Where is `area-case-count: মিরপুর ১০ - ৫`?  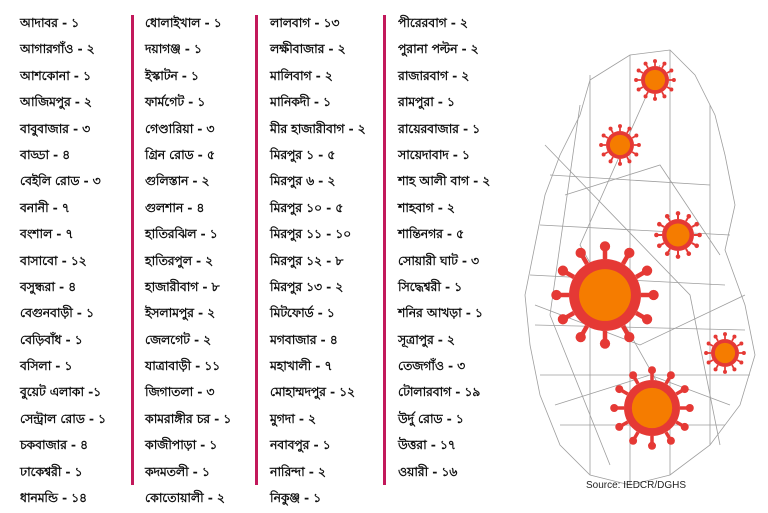 area-case-count: মিরপুর ১০ - ৫ is located at coordinates (307, 207).